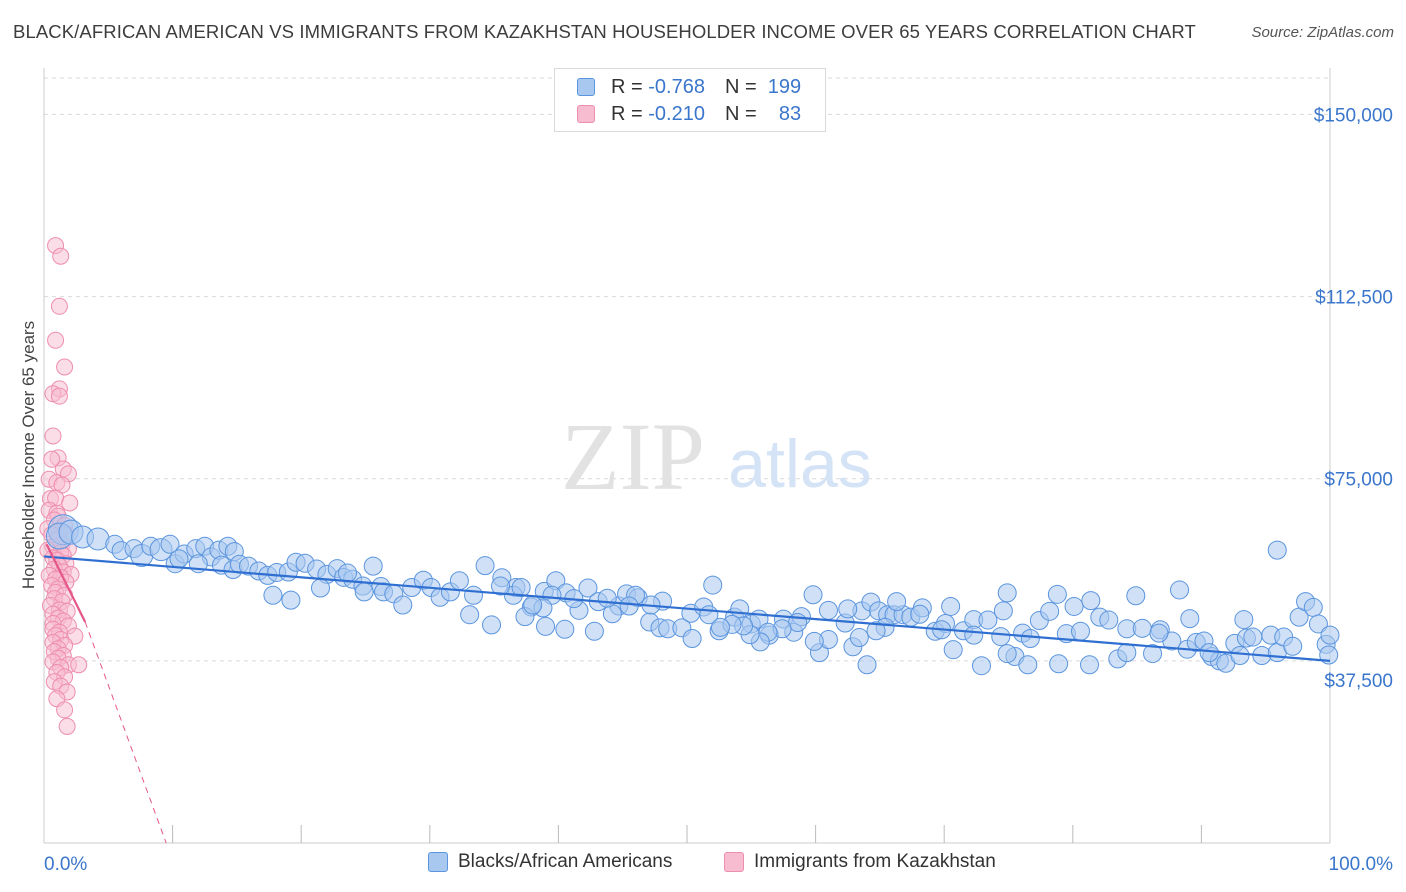 The image size is (1406, 892). I want to click on legend-row-kazakhstan: R = -0.210 N = 83, so click(689, 114).